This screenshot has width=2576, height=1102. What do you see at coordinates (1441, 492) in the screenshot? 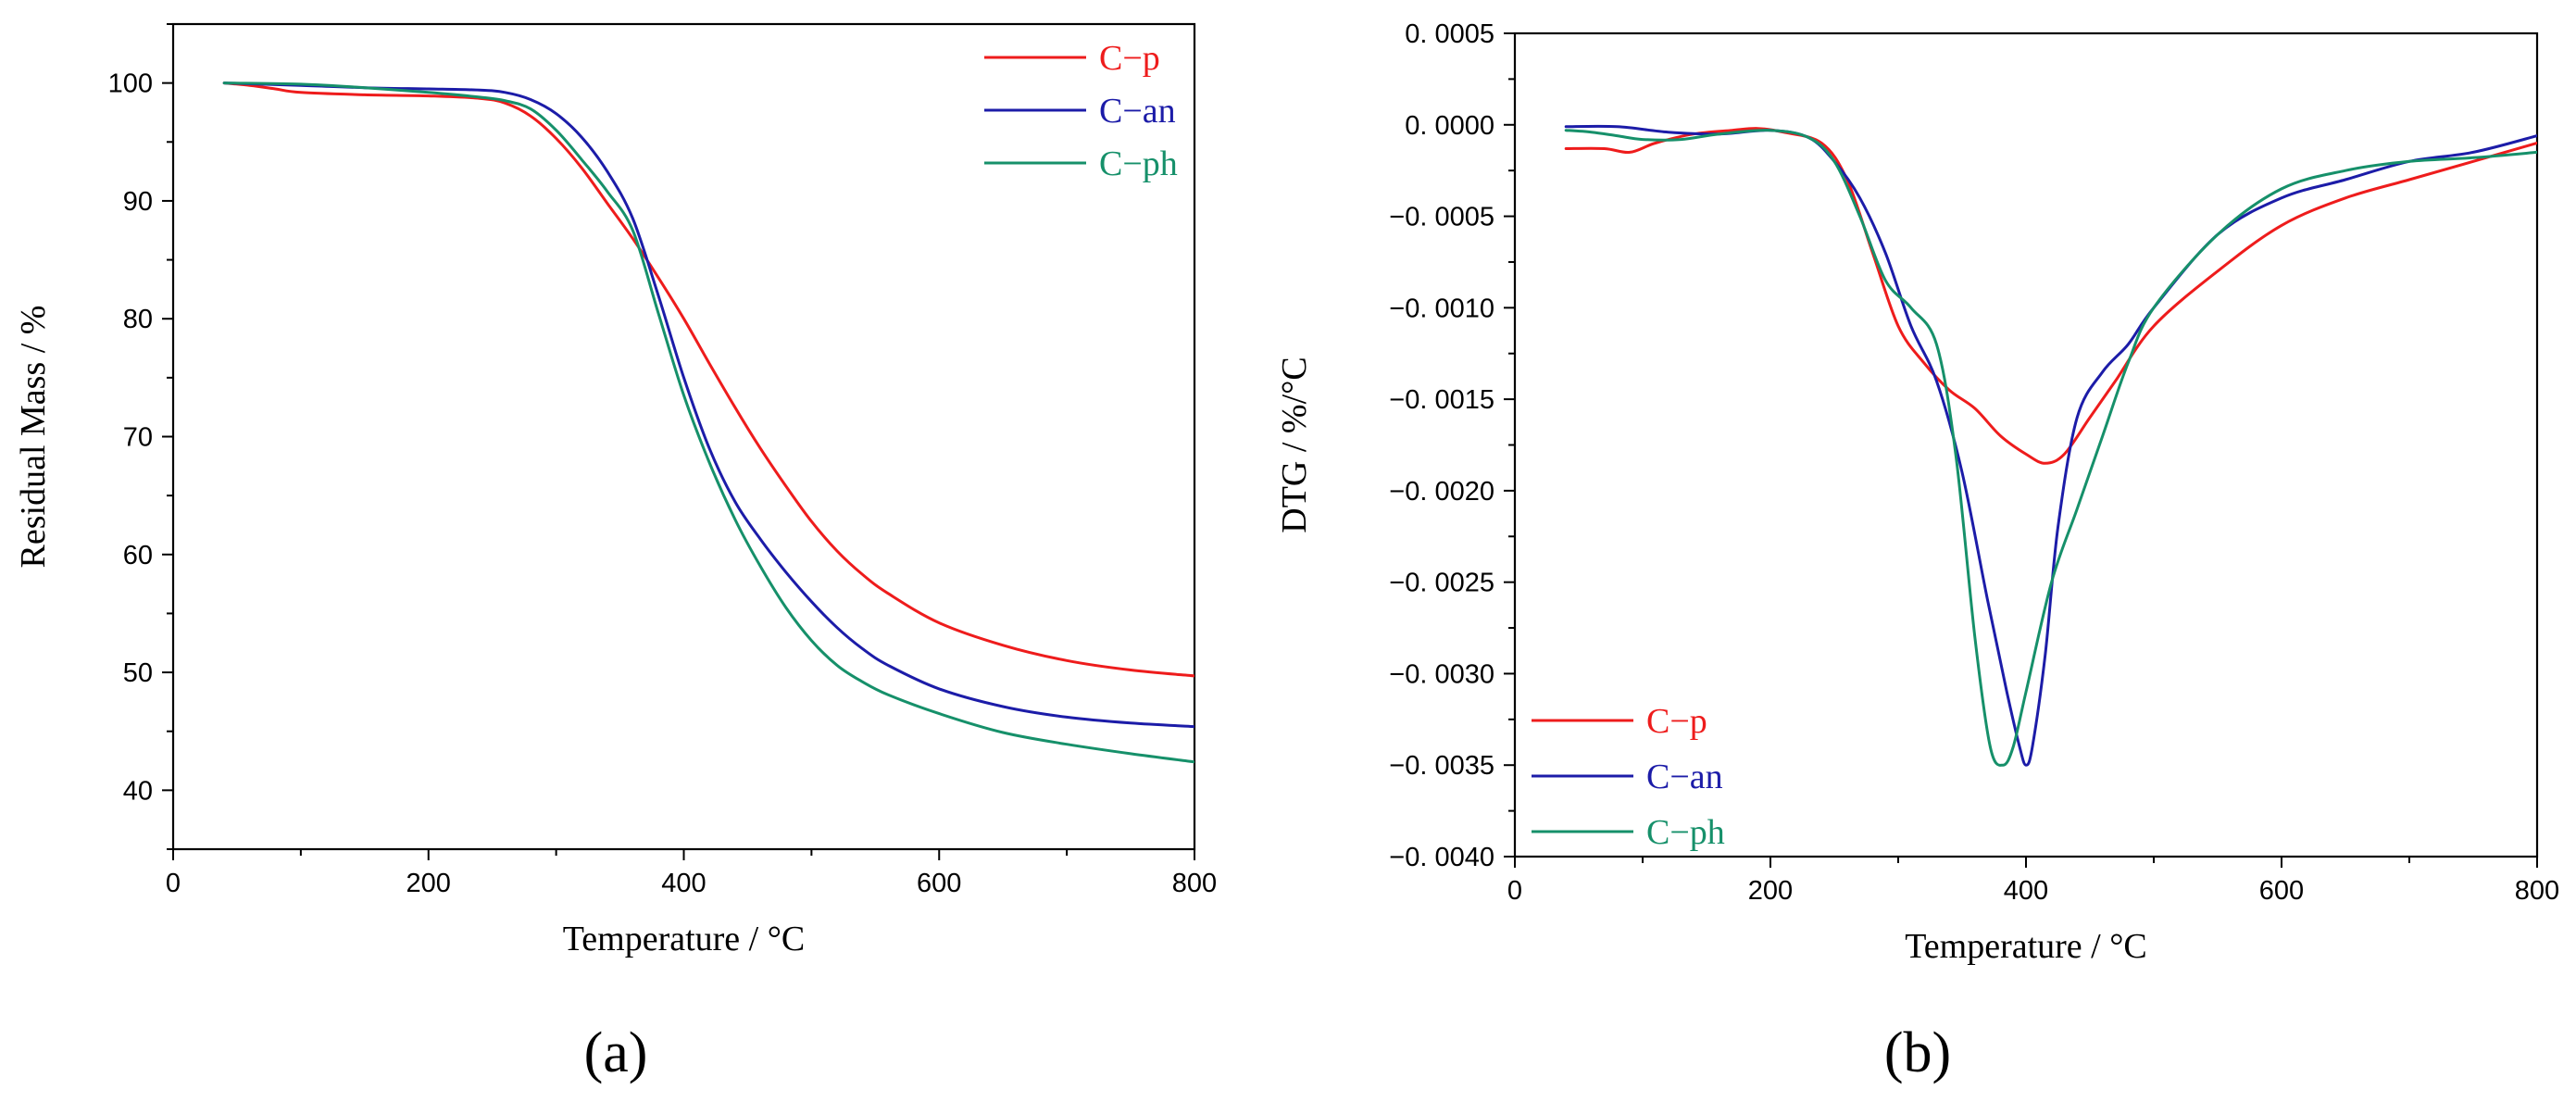
I see `y-tick-label: −0. 0020` at bounding box center [1441, 492].